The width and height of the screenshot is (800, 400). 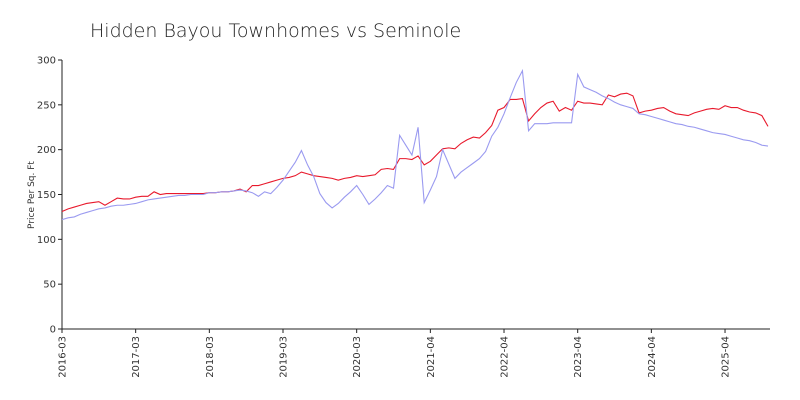 What do you see at coordinates (32, 195) in the screenshot?
I see `y-axis-label: Price Per Sq. Ft` at bounding box center [32, 195].